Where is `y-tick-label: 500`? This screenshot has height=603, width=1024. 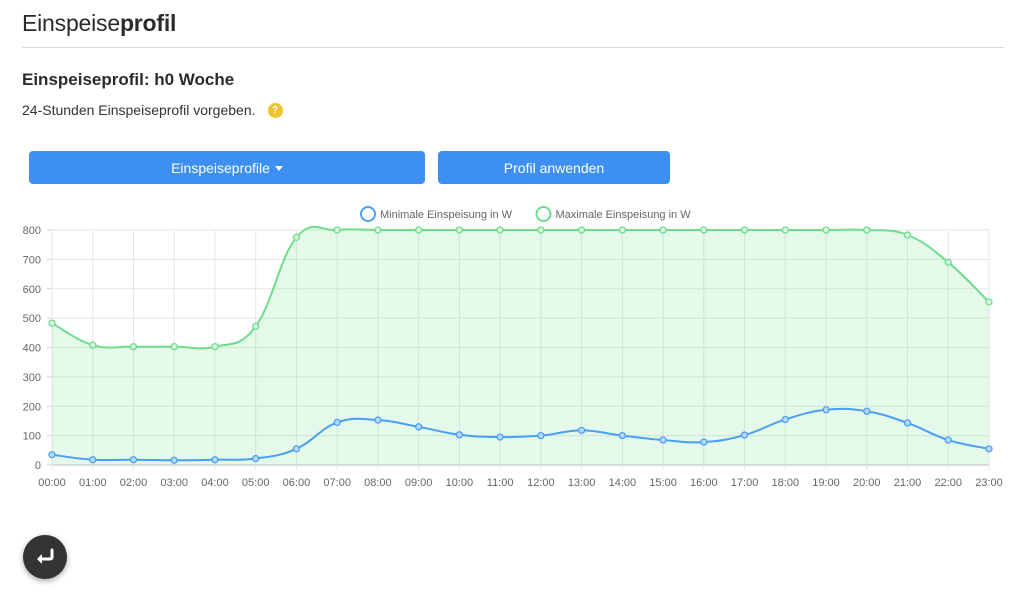 y-tick-label: 500 is located at coordinates (32, 319).